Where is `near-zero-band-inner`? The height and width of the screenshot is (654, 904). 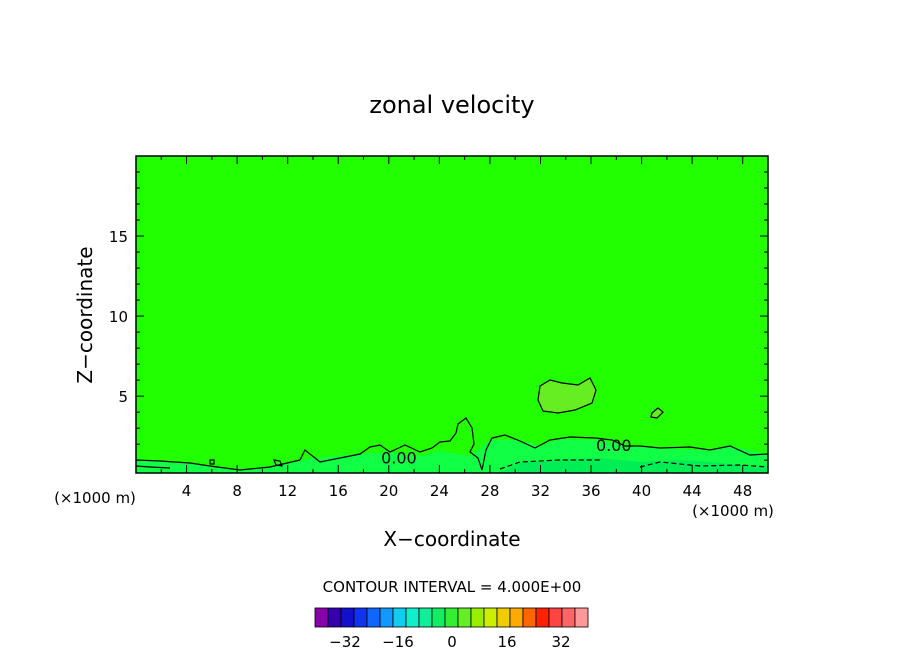
near-zero-band-inner is located at coordinates (634, 465).